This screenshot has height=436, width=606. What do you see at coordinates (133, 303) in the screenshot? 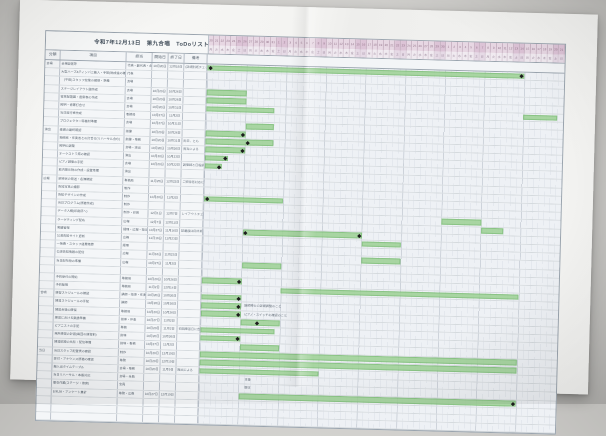
I see `owner-cell: 講師` at bounding box center [133, 303].